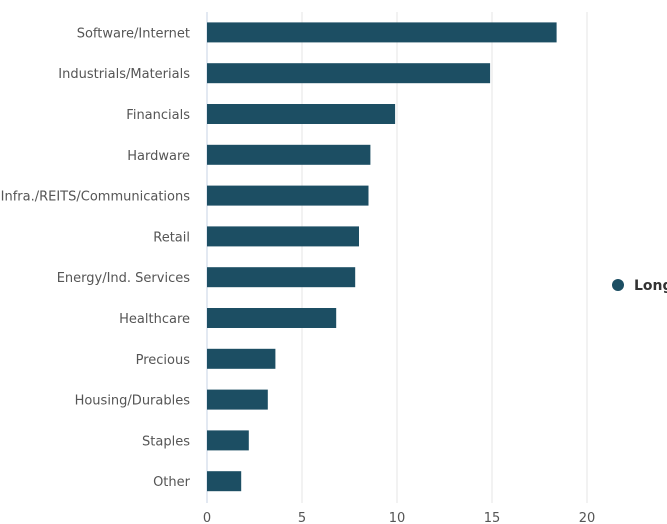  I want to click on bar-energy-ind-services, so click(281, 277).